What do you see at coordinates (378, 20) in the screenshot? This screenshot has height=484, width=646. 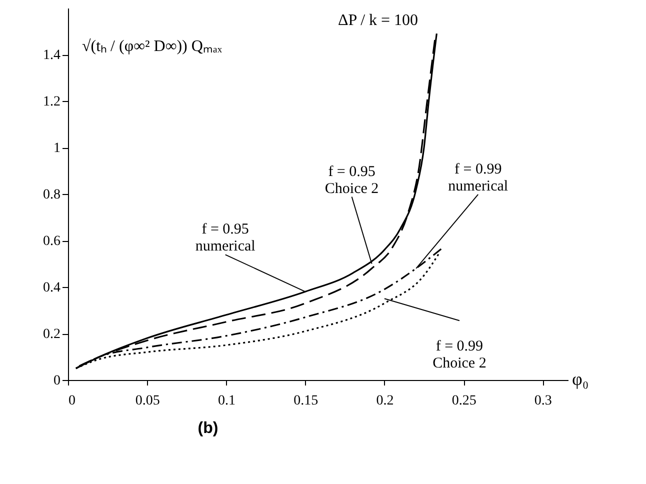 I see `annotation: ΔP / k = 100` at bounding box center [378, 20].